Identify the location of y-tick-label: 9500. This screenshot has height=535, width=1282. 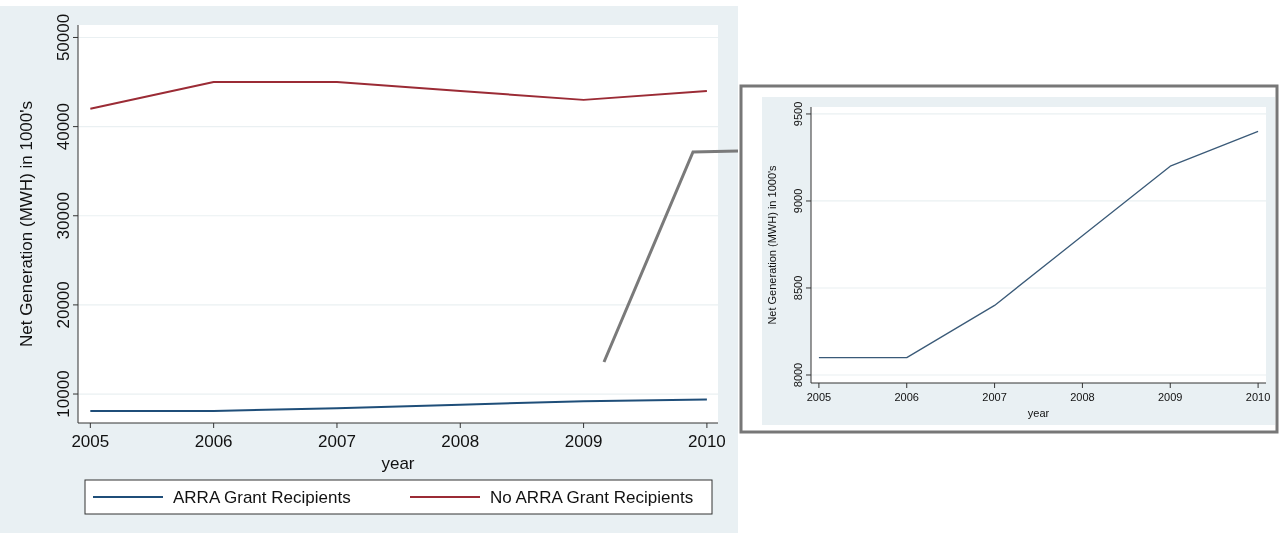
(798, 114).